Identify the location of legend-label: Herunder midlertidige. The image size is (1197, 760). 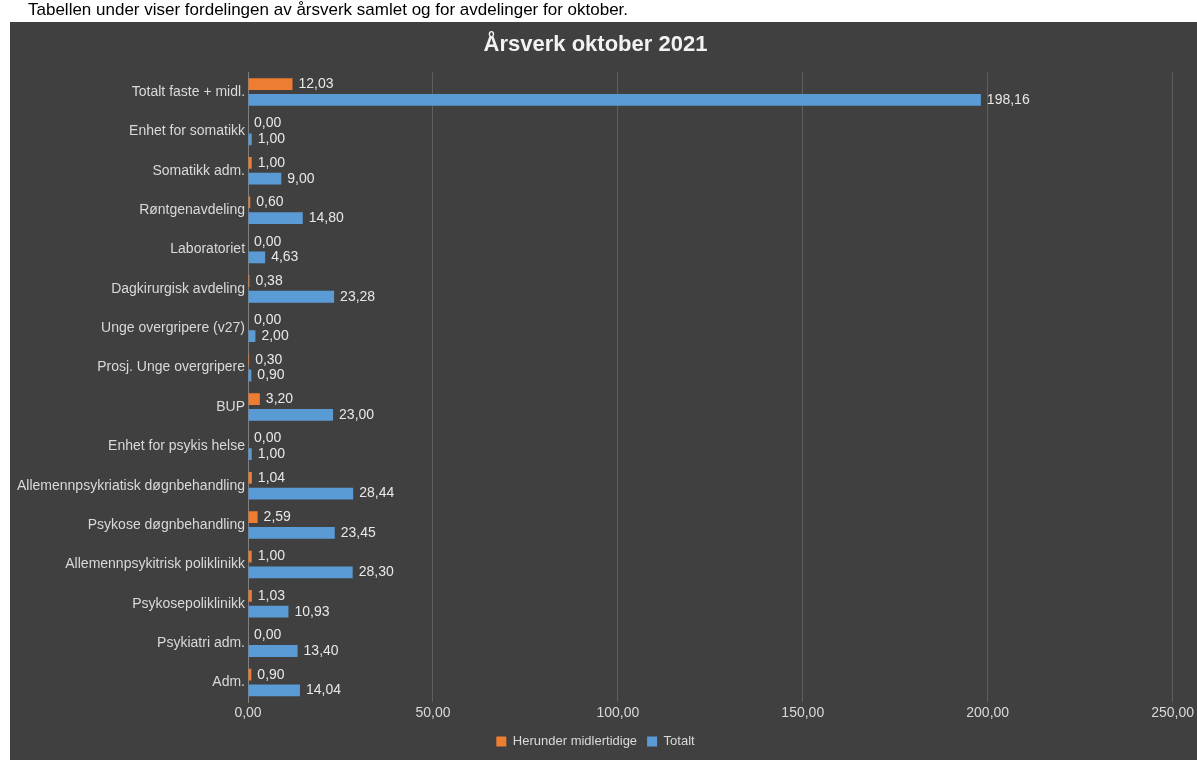
(575, 741).